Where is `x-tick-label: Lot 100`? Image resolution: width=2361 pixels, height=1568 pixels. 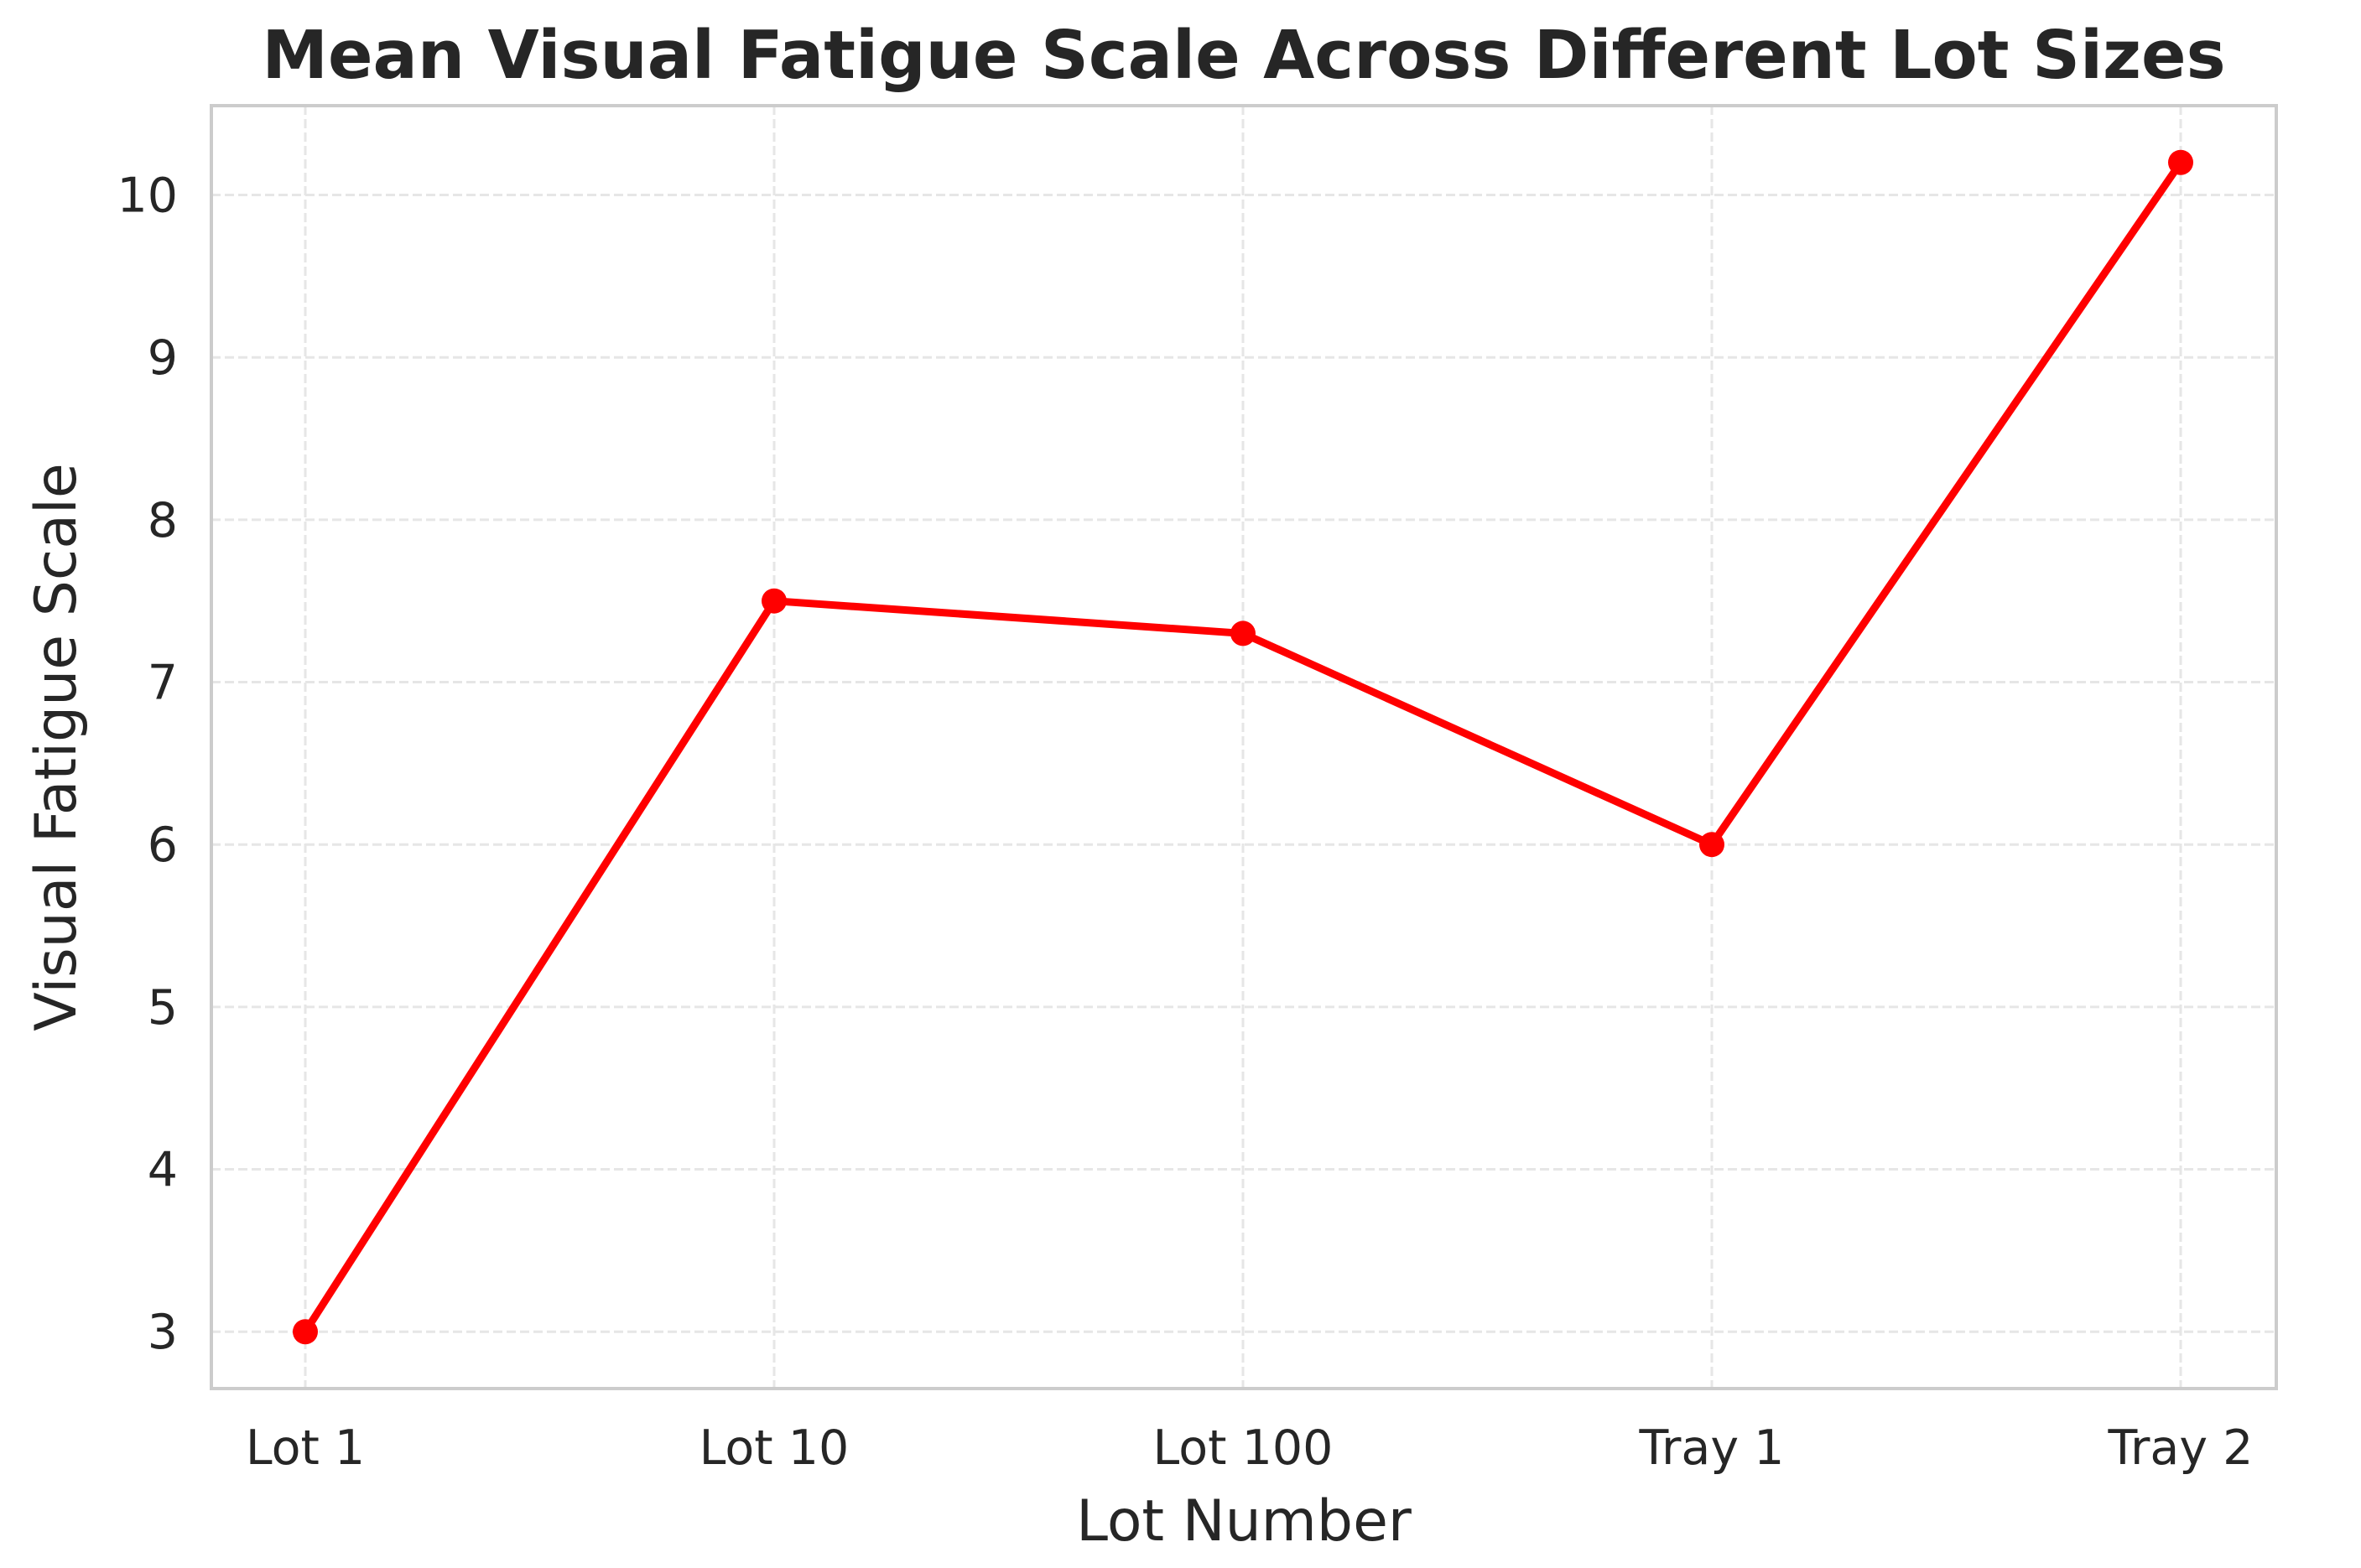 x-tick-label: Lot 100 is located at coordinates (1244, 1448).